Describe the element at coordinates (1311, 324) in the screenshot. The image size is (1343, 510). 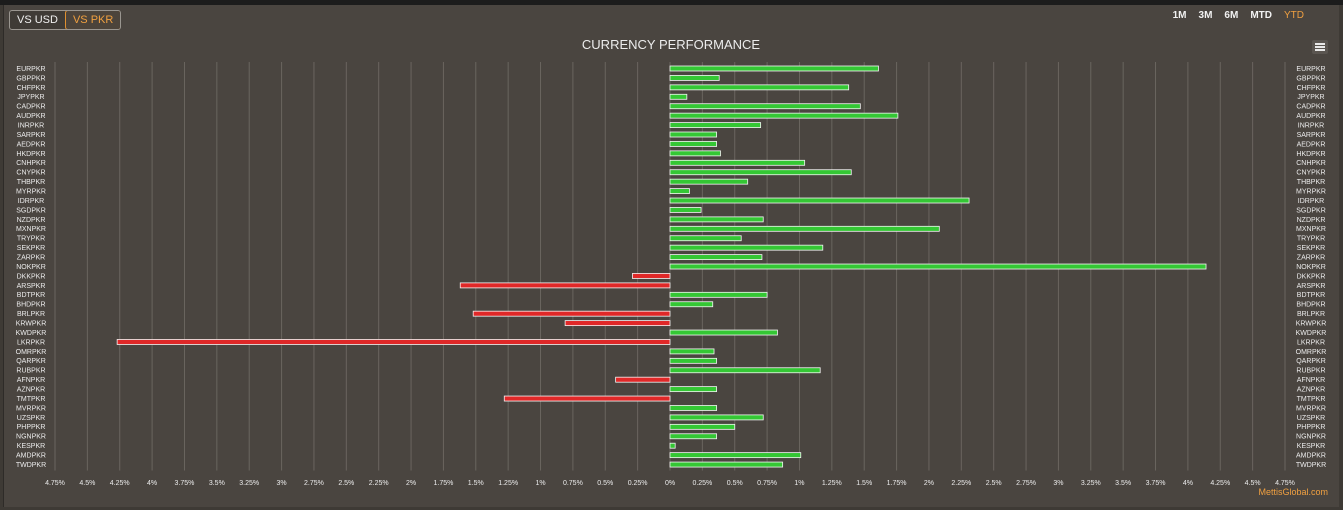
I see `category-label-right: KRWPKR` at that location.